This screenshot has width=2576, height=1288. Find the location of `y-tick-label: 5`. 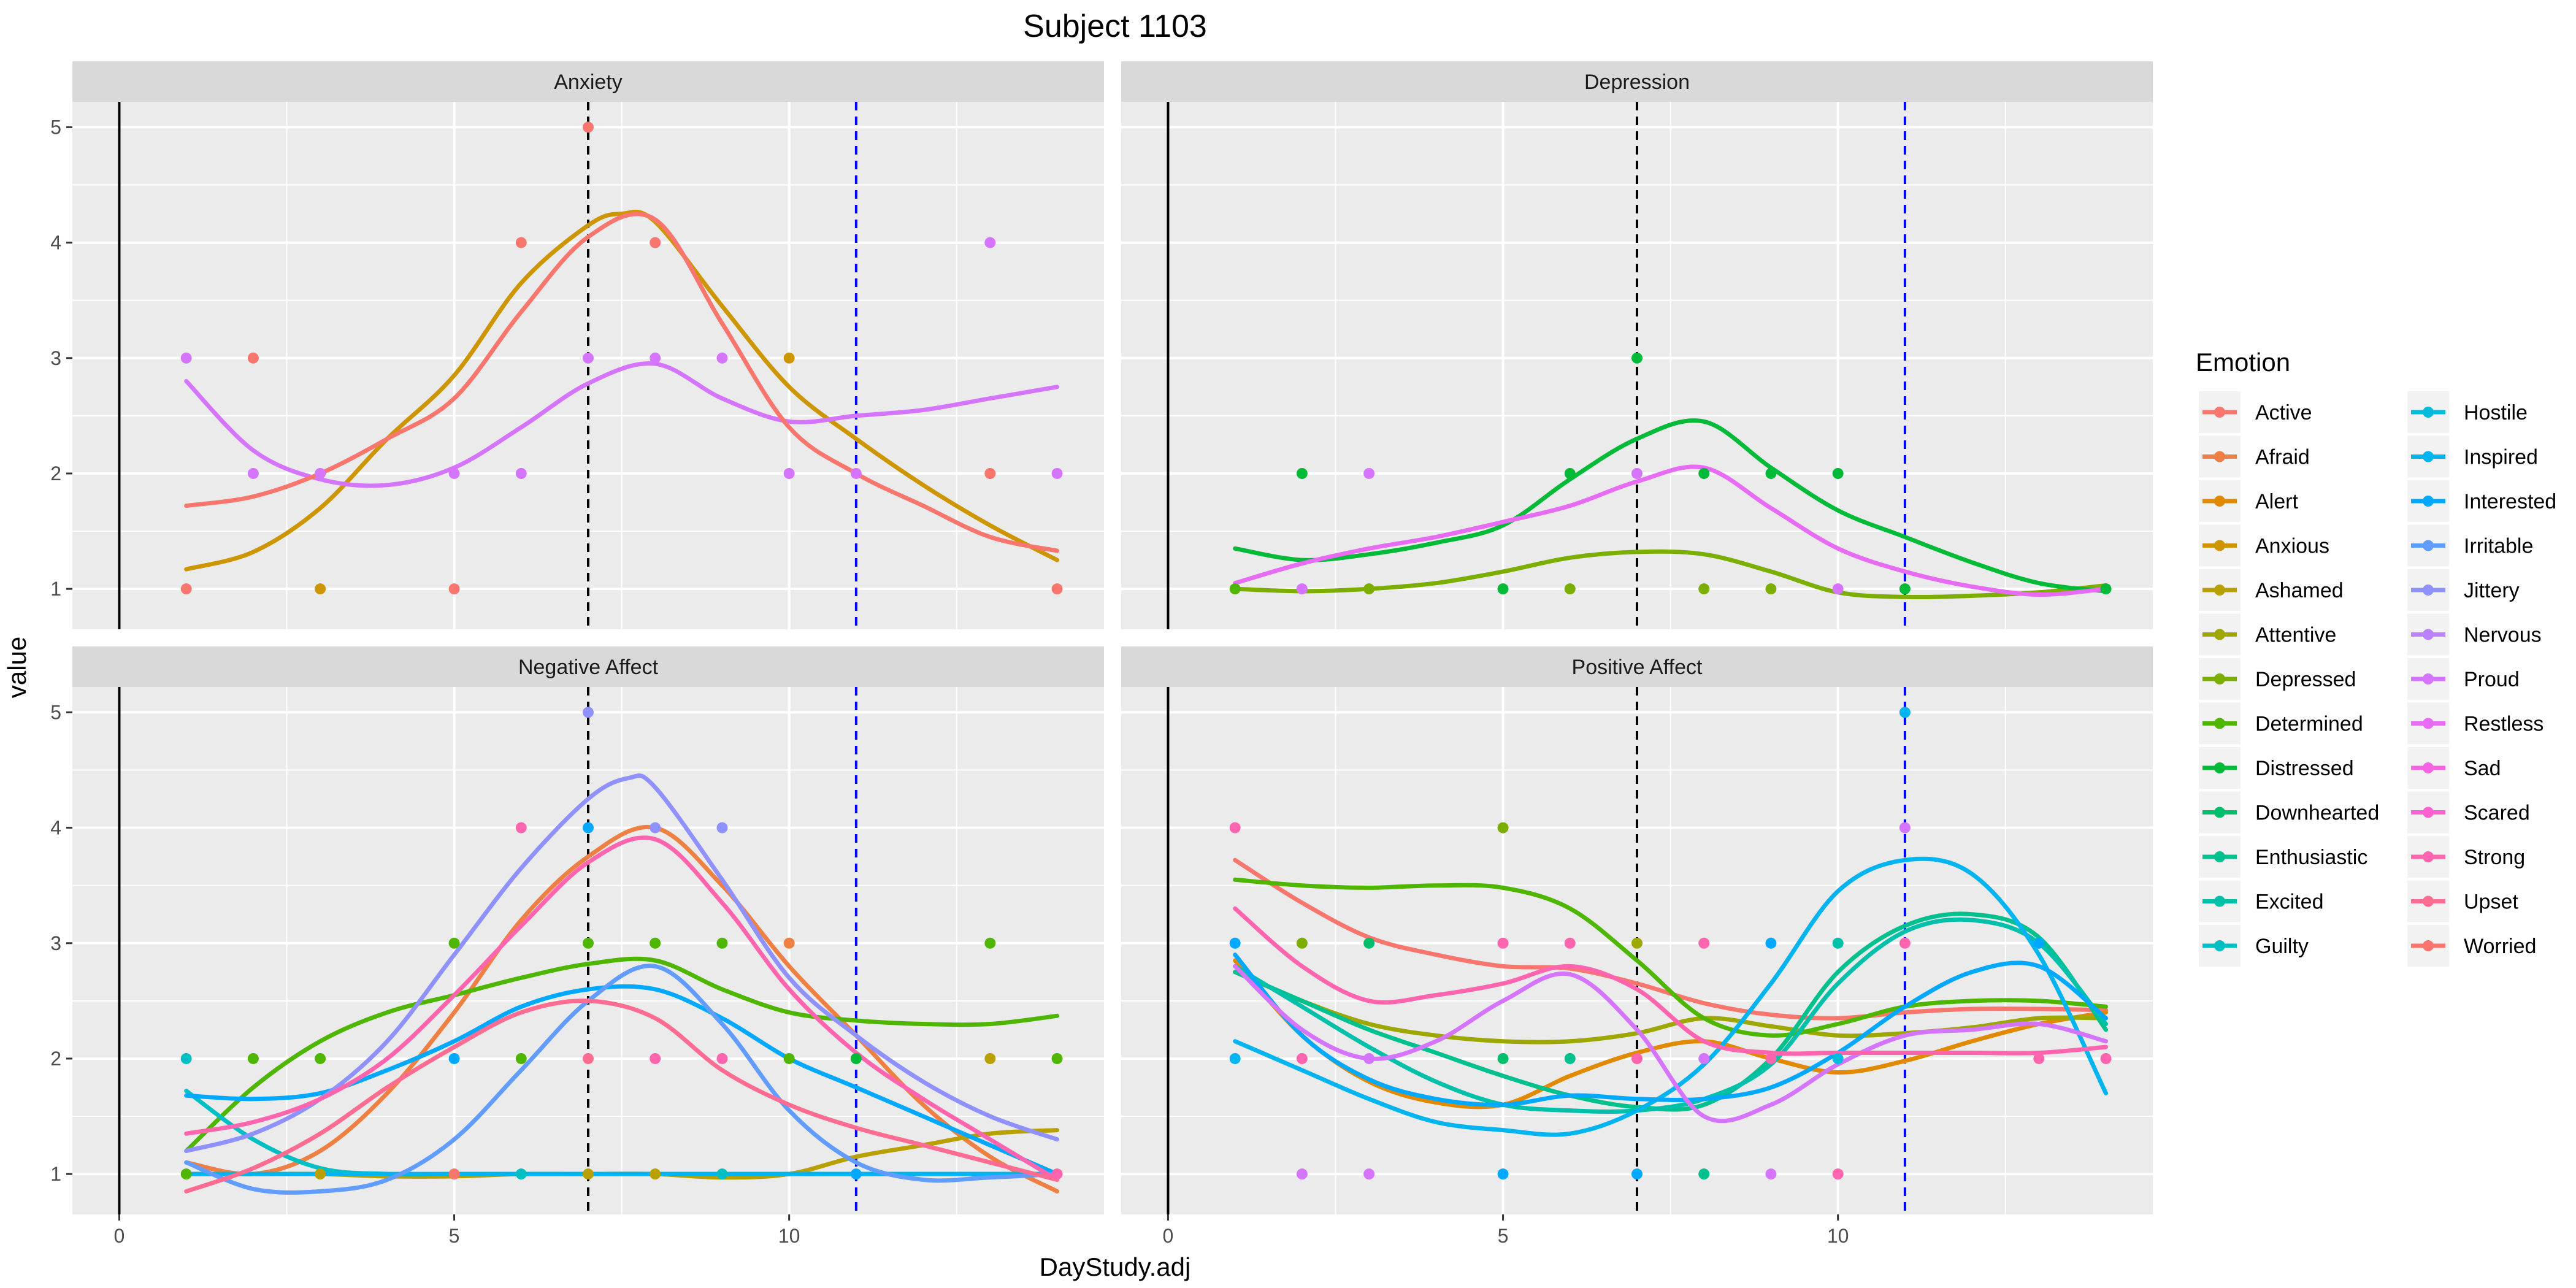

y-tick-label: 5 is located at coordinates (55, 127).